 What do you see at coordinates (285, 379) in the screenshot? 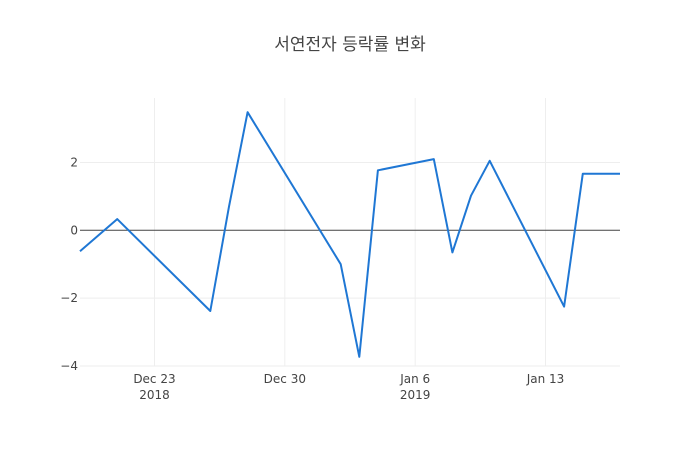
I see `x-tick-label: Dec 30` at bounding box center [285, 379].